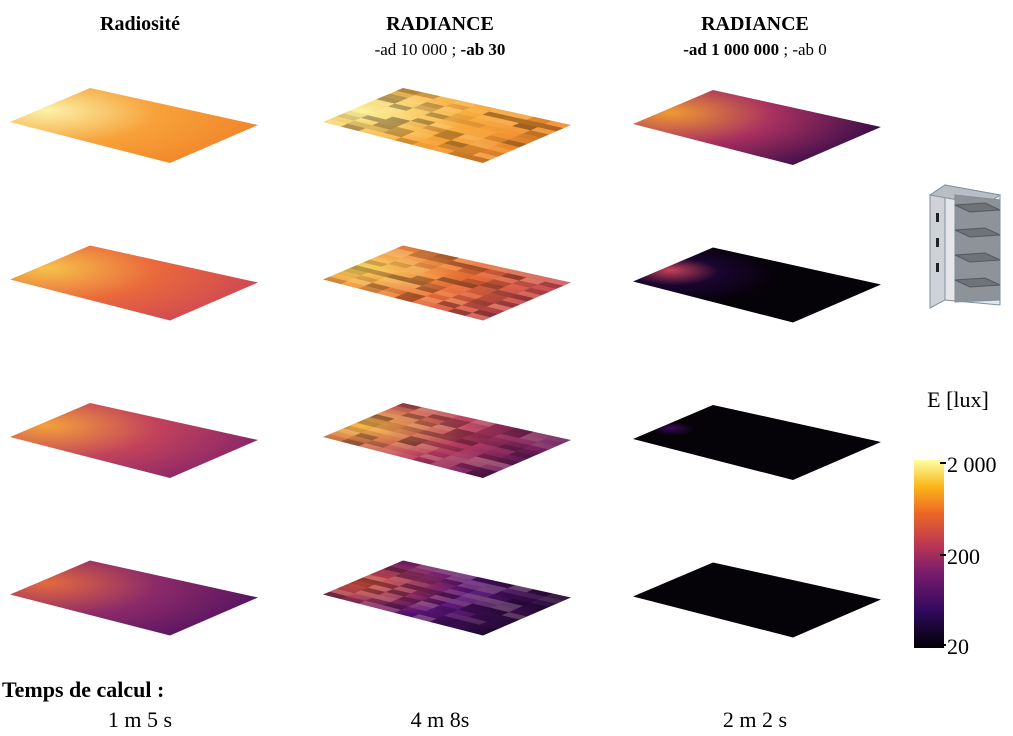 The height and width of the screenshot is (736, 1013). Describe the element at coordinates (963, 556) in the screenshot. I see `colorbar-tick-label: 200` at that location.